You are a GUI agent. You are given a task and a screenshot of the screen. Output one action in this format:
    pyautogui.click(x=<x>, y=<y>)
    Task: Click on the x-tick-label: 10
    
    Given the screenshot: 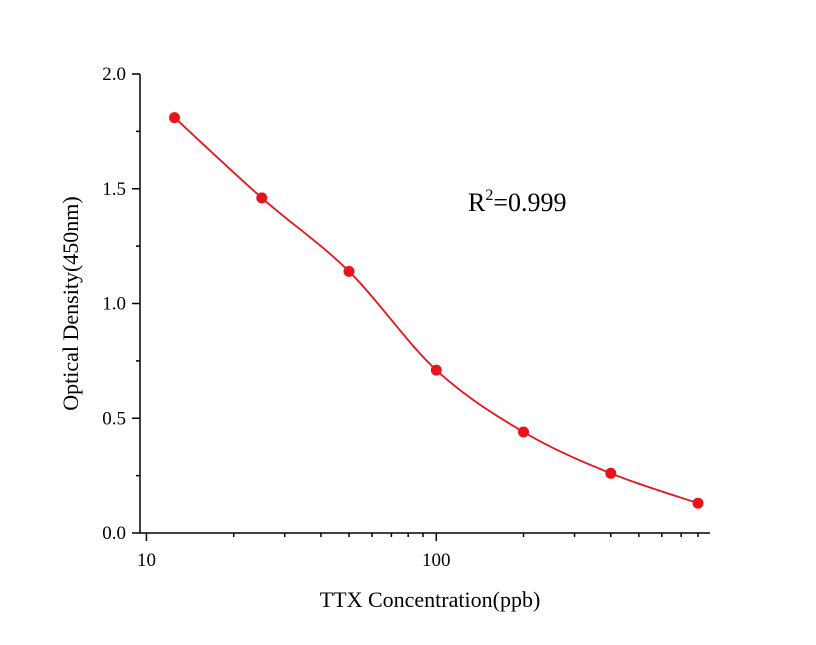 What is the action you would take?
    pyautogui.click(x=146, y=560)
    